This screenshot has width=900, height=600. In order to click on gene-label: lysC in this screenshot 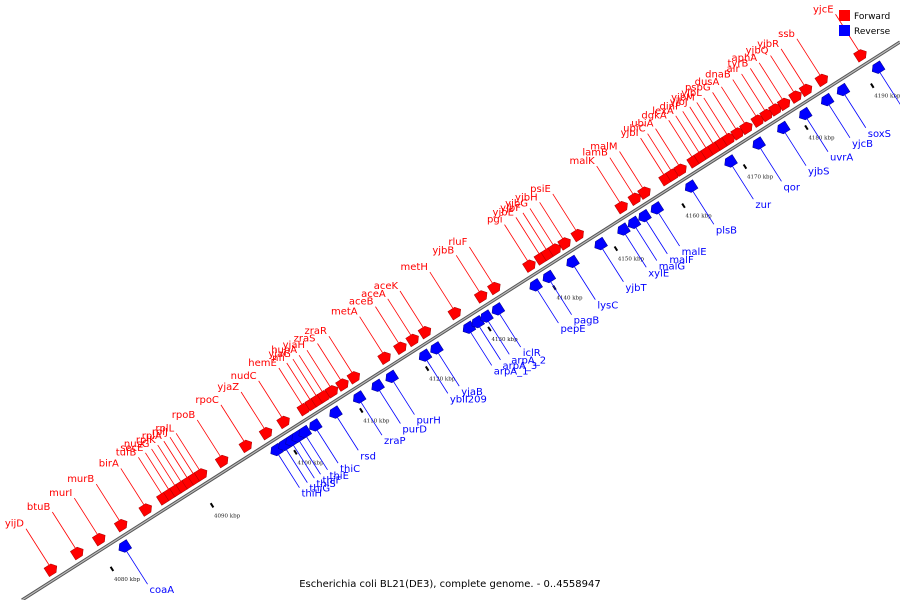, I will do `click(607, 306)`.